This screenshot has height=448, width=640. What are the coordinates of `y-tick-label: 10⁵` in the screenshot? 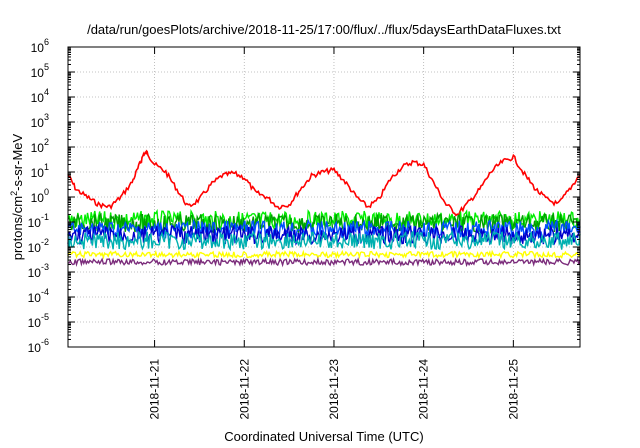 It's located at (40, 71).